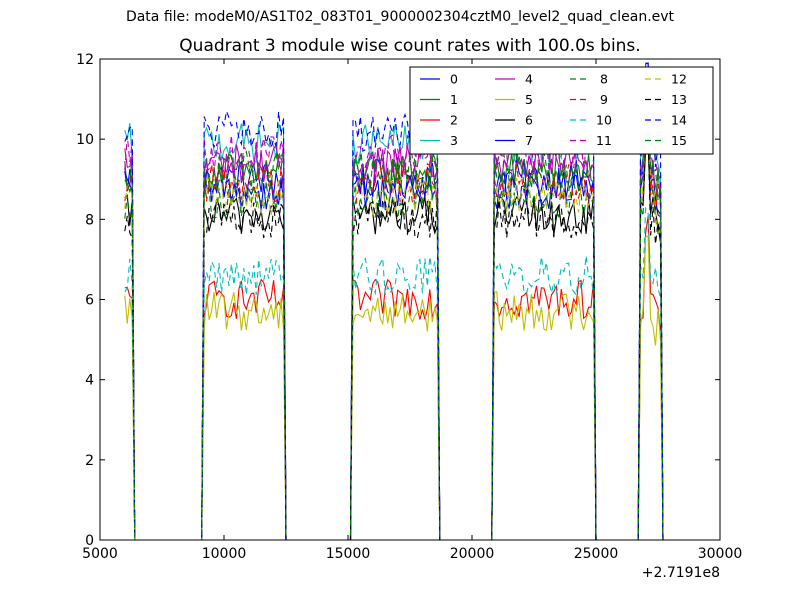 The width and height of the screenshot is (800, 600). What do you see at coordinates (529, 79) in the screenshot?
I see `legend-label-4: 4` at bounding box center [529, 79].